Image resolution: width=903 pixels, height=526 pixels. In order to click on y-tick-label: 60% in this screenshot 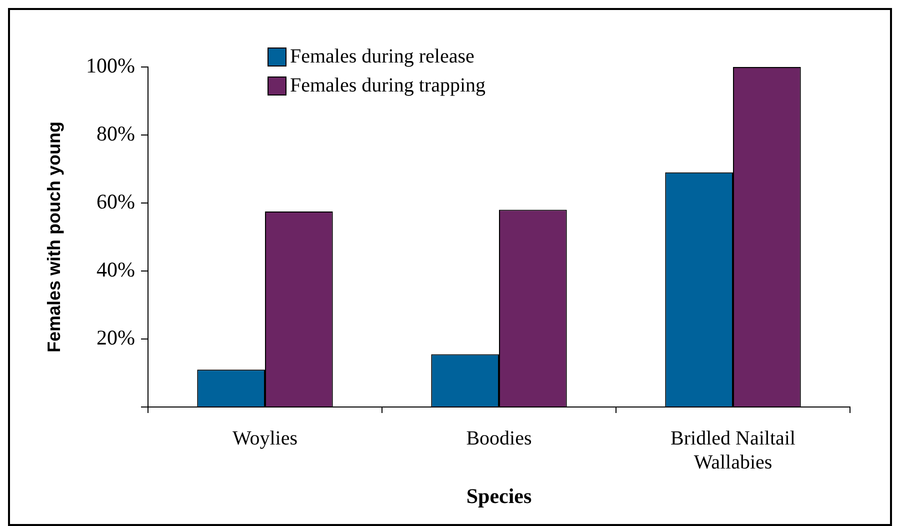, I will do `click(115, 202)`.